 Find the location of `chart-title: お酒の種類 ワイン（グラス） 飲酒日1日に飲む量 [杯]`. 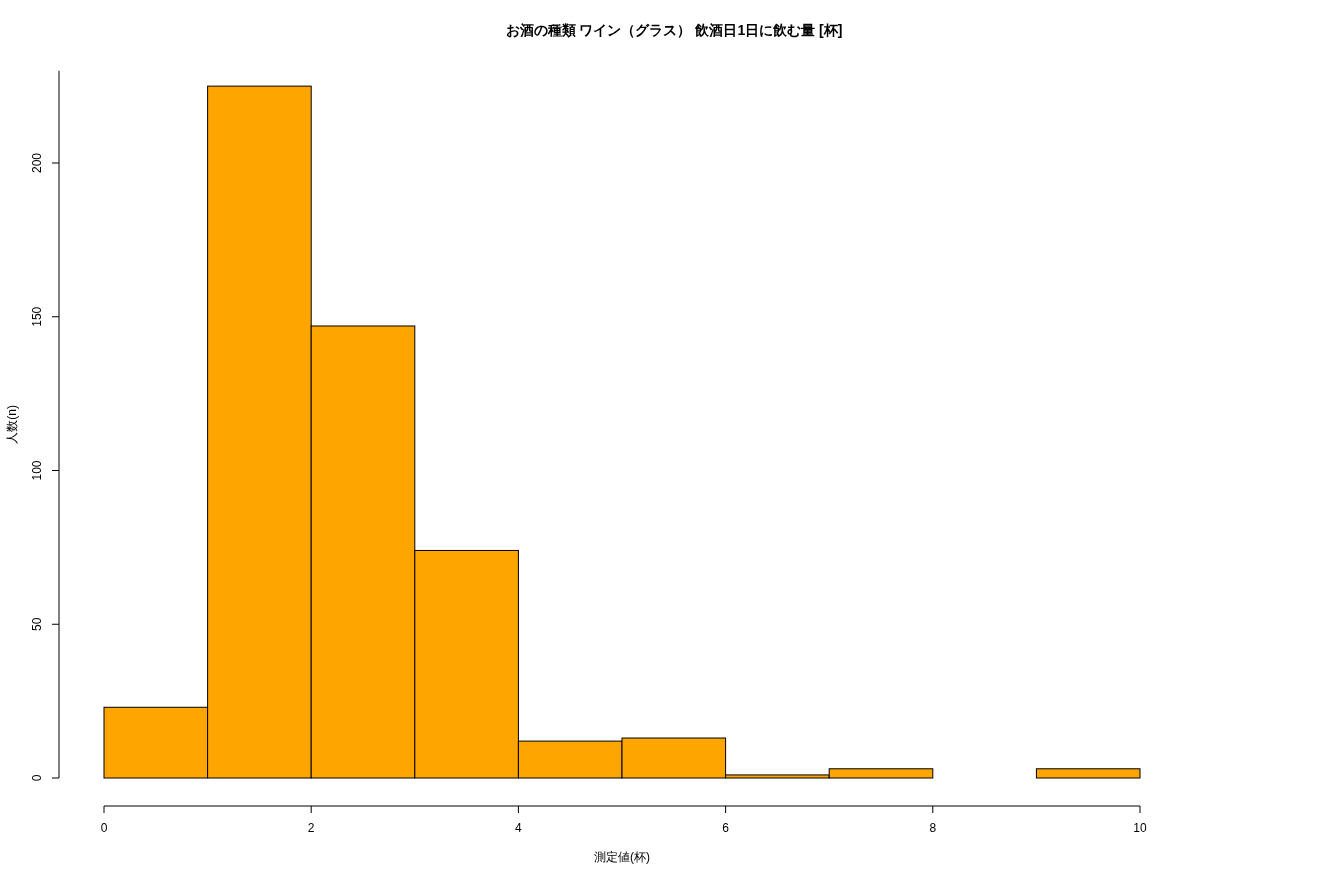

chart-title: お酒の種類 ワイン（グラス） 飲酒日1日に飲む量 [杯] is located at coordinates (674, 30).